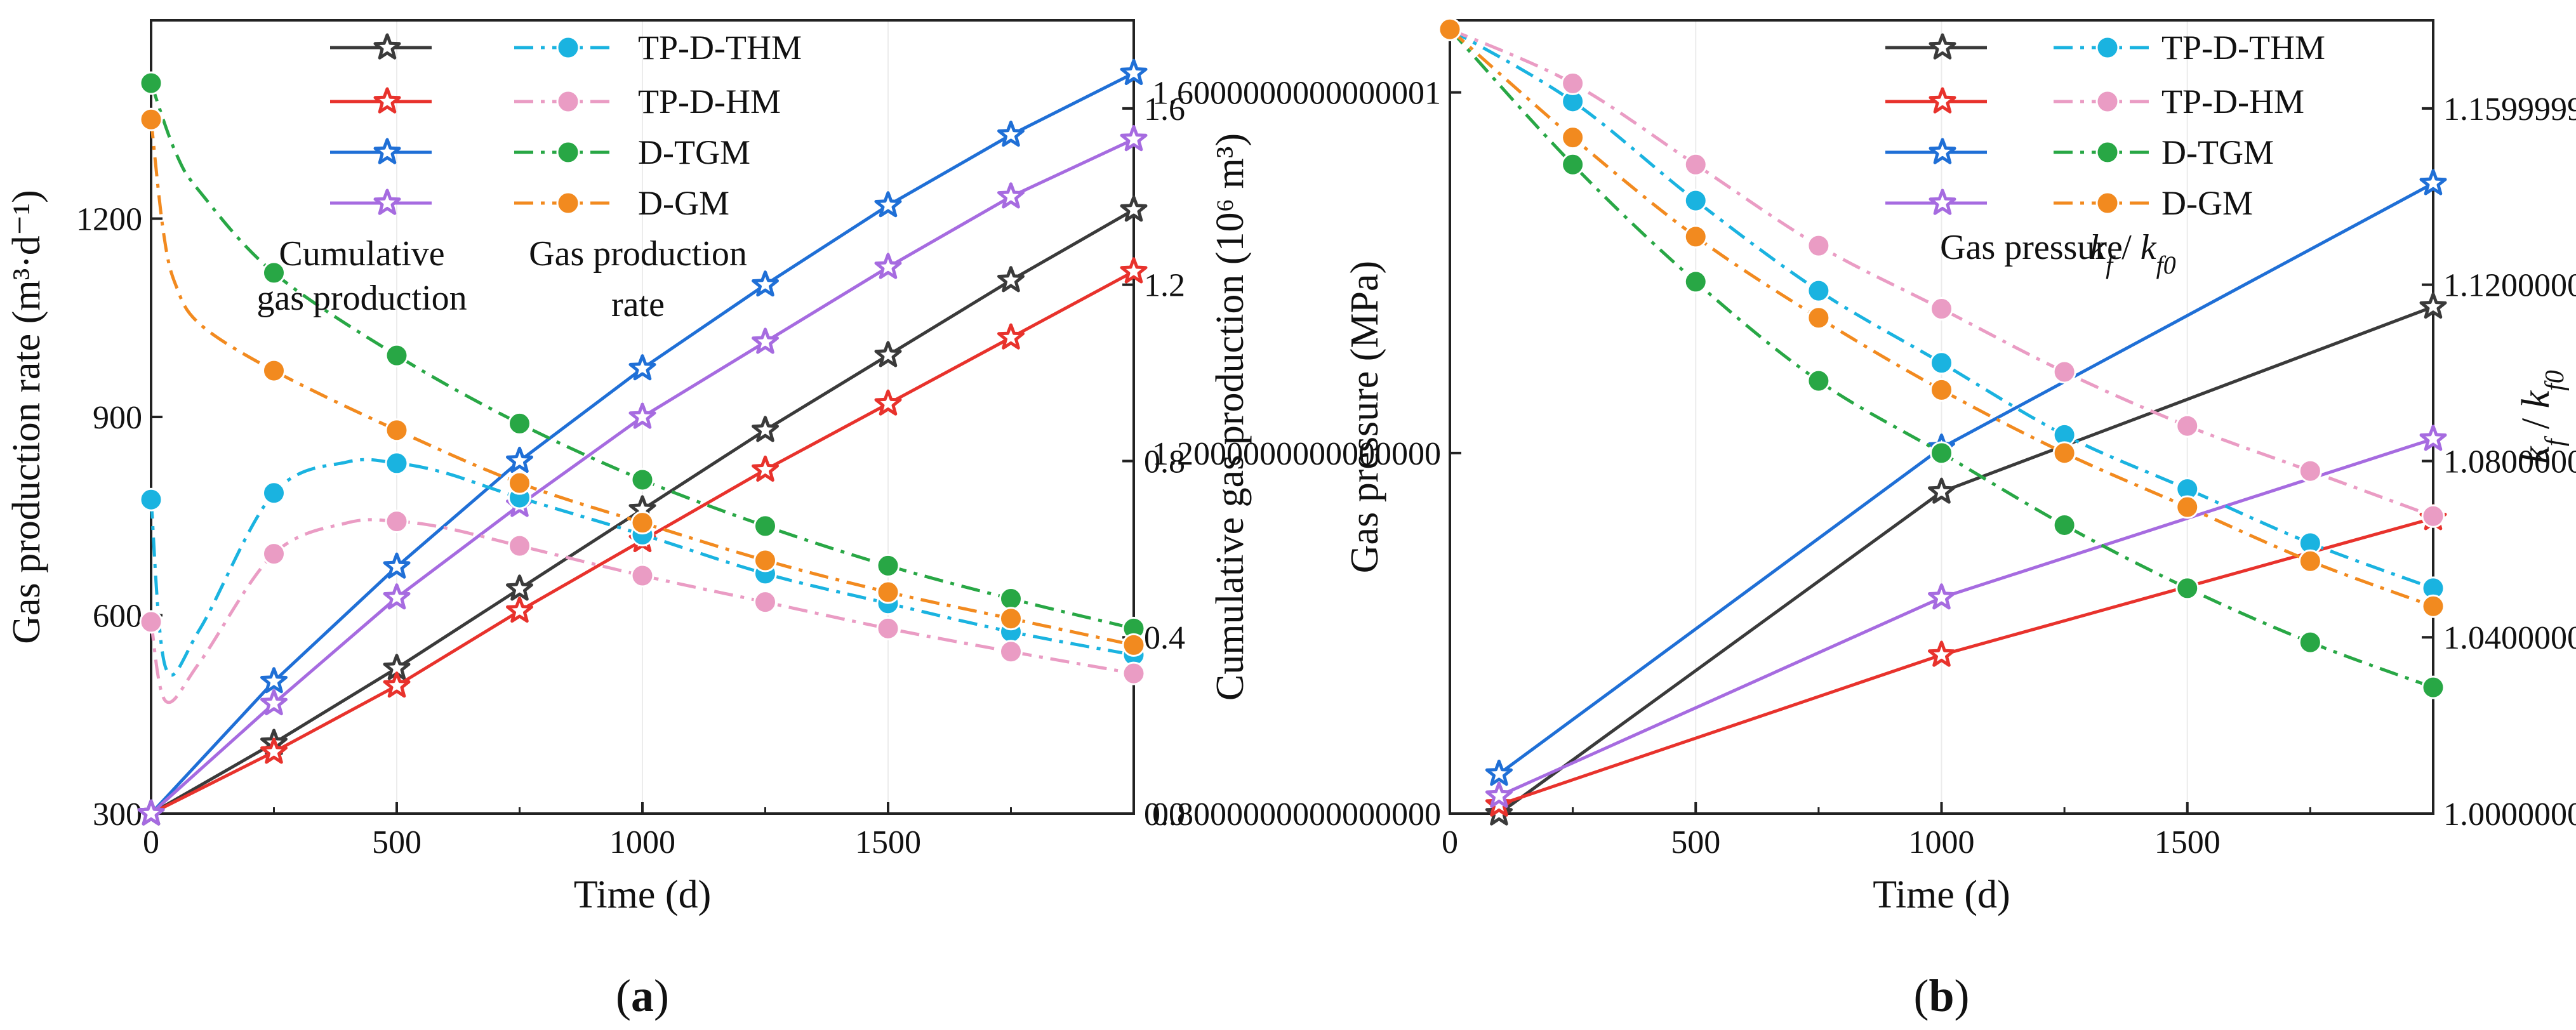 The image size is (2576, 1030). Describe the element at coordinates (1364, 417) in the screenshot. I see `y-axis-label: Gas pressure (MPa)` at that location.